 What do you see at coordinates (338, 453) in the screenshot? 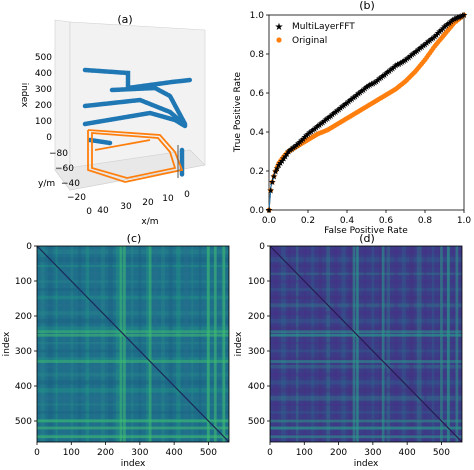
I see `heatmap-x-tick-label: 200` at bounding box center [338, 453].